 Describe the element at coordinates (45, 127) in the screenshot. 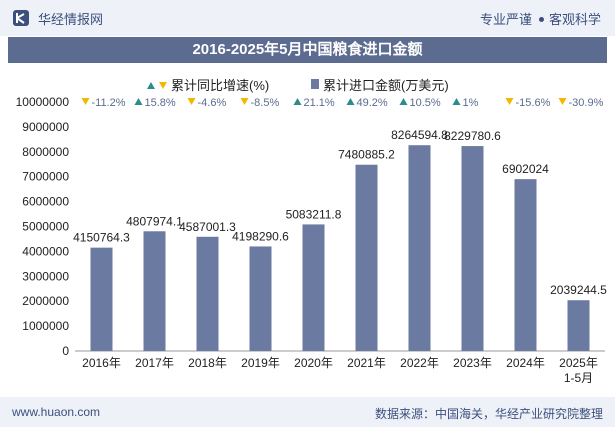

I see `y-tick-label: 9000000` at that location.